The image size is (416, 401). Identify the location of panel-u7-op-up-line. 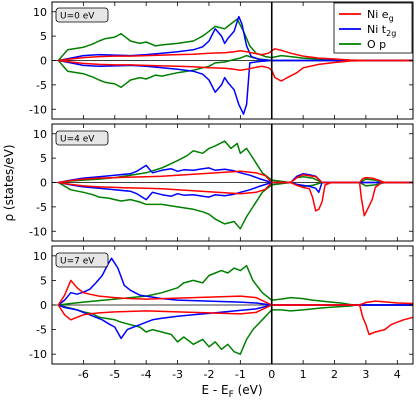
(235, 285).